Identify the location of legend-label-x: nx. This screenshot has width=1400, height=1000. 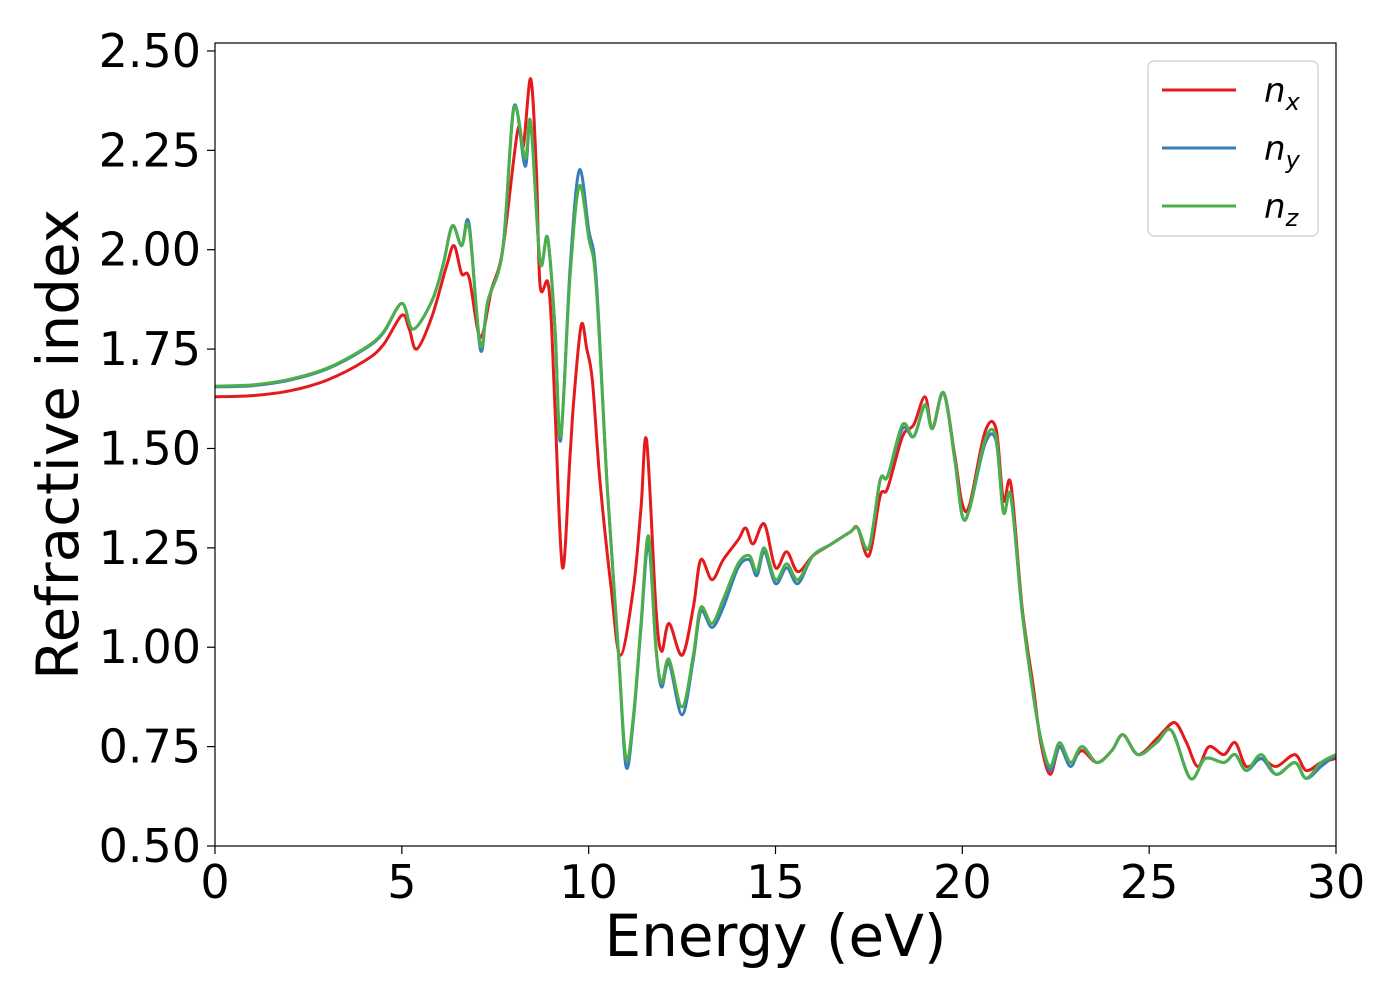
(1282, 93).